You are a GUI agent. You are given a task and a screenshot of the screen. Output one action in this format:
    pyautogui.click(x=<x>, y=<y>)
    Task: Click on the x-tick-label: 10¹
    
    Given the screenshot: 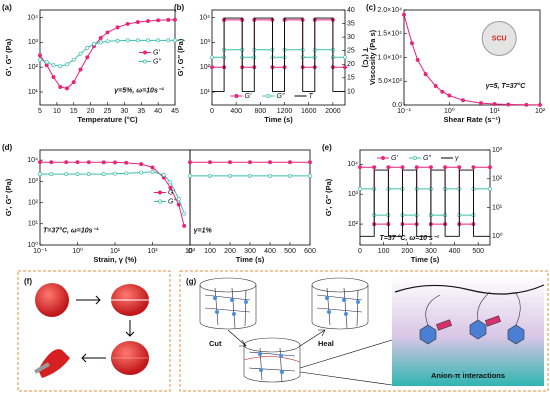 What is the action you would take?
    pyautogui.click(x=495, y=111)
    